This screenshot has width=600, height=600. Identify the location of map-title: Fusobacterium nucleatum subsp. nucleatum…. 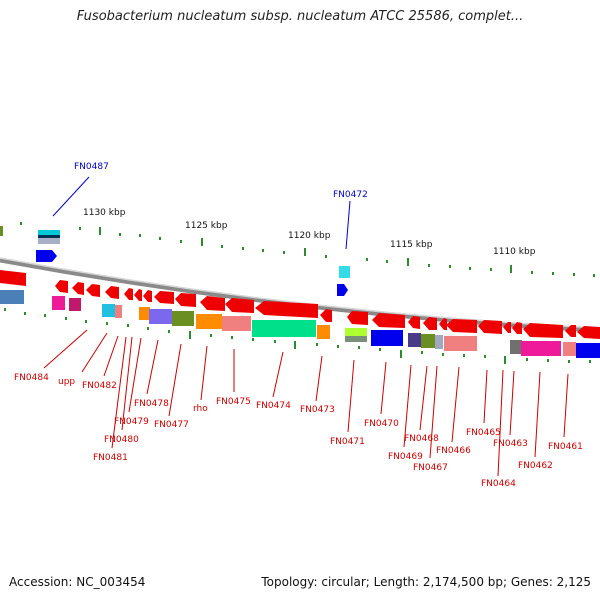
(300, 16).